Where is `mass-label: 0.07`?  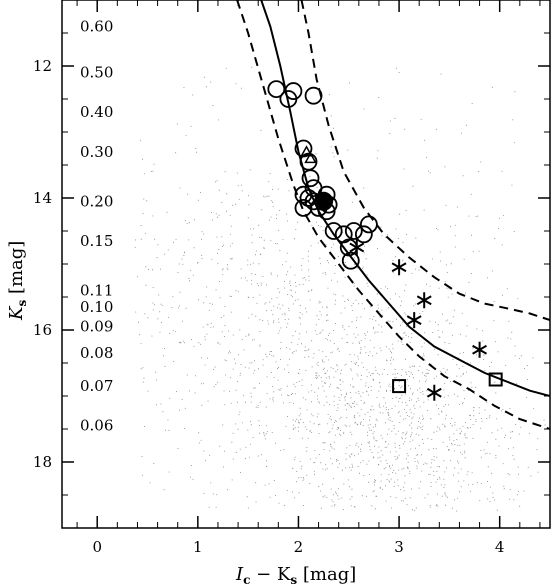
mass-label: 0.07 is located at coordinates (96, 386).